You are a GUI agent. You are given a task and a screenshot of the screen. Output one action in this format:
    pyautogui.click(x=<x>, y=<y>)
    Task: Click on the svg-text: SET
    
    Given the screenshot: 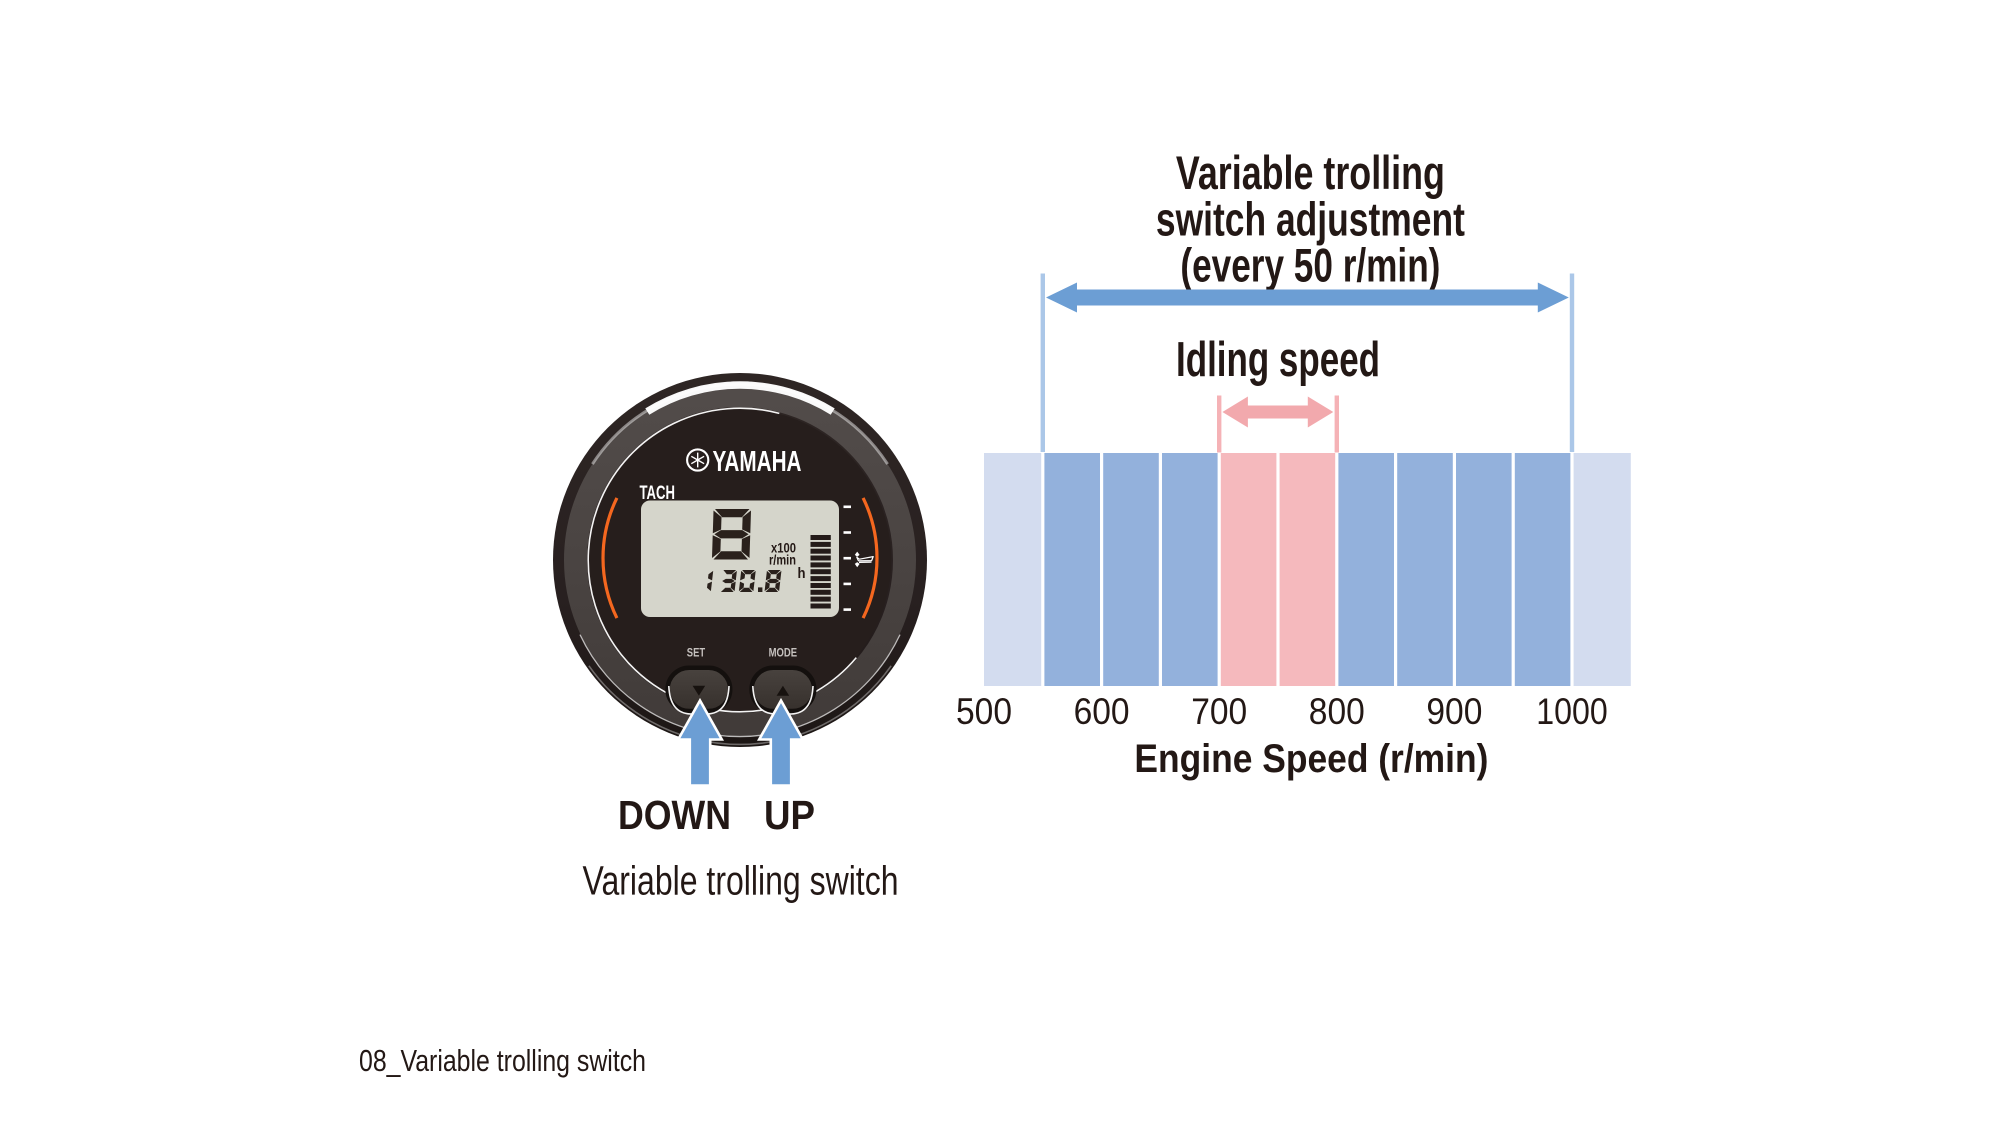 What is the action you would take?
    pyautogui.click(x=696, y=653)
    